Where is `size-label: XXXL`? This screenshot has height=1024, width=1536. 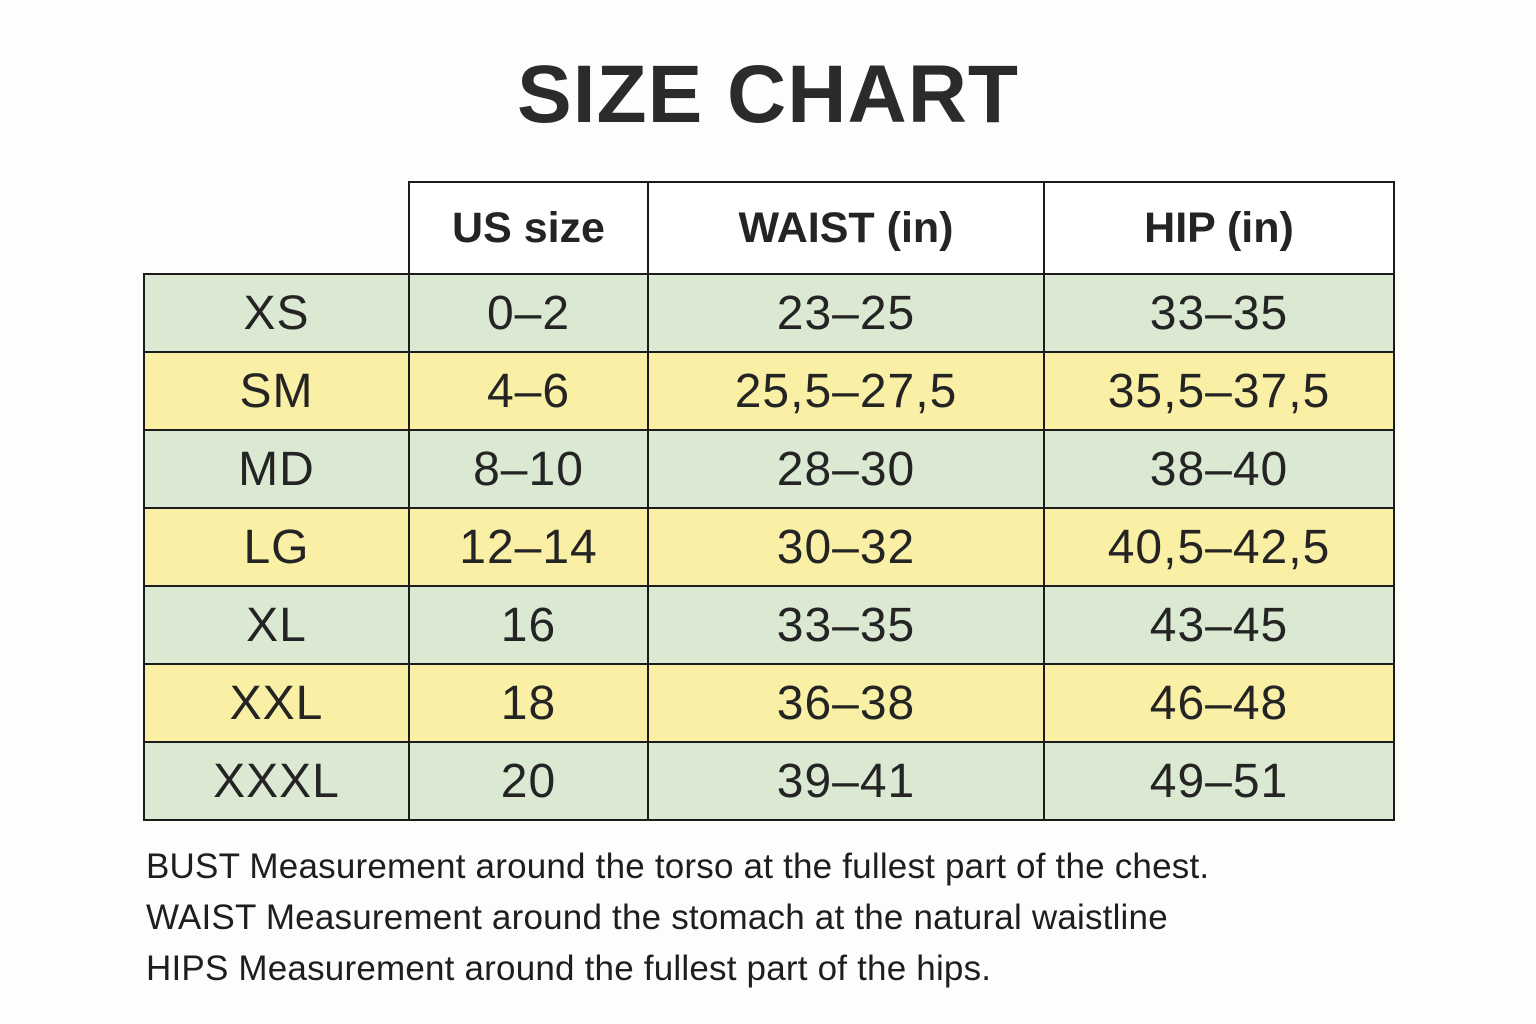 size-label: XXXL is located at coordinates (276, 781).